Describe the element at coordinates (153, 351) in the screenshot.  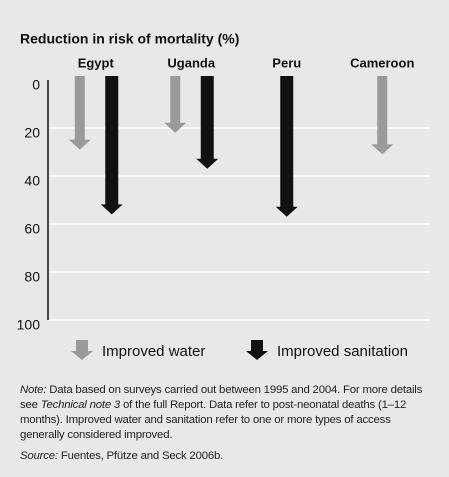
I see `legend-label: Improved water` at that location.